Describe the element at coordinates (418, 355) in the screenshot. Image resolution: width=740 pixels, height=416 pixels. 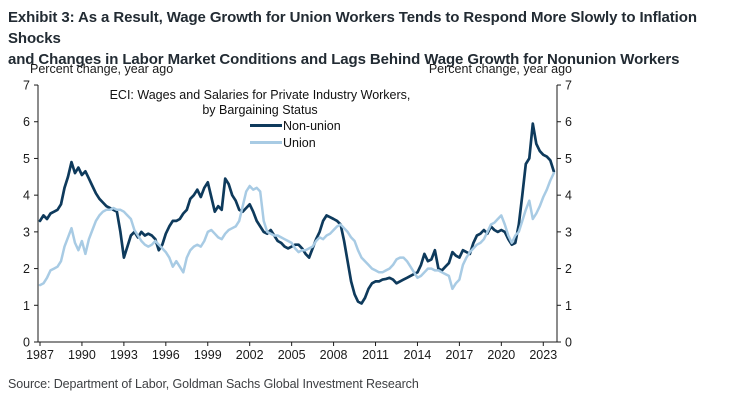
I see `x-tick-label: 2014` at that location.